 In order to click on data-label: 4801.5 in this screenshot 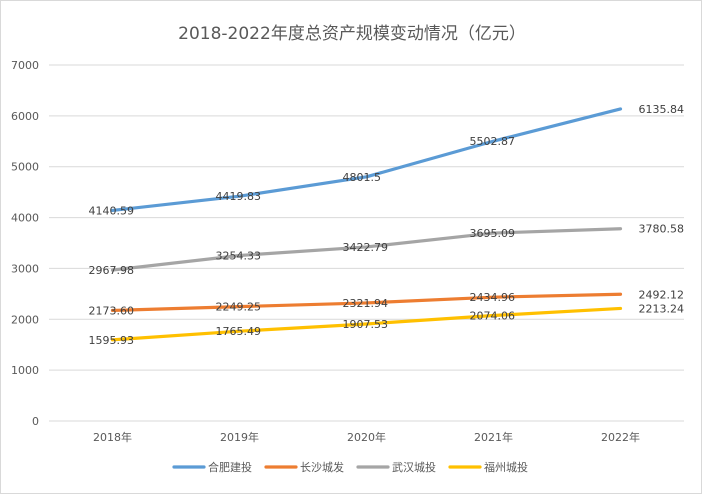, I will do `click(362, 177)`.